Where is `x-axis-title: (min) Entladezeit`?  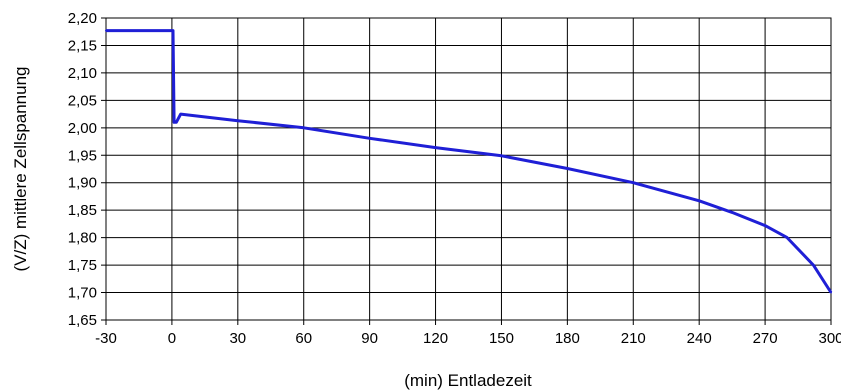
x-axis-title: (min) Entladezeit is located at coordinates (468, 380).